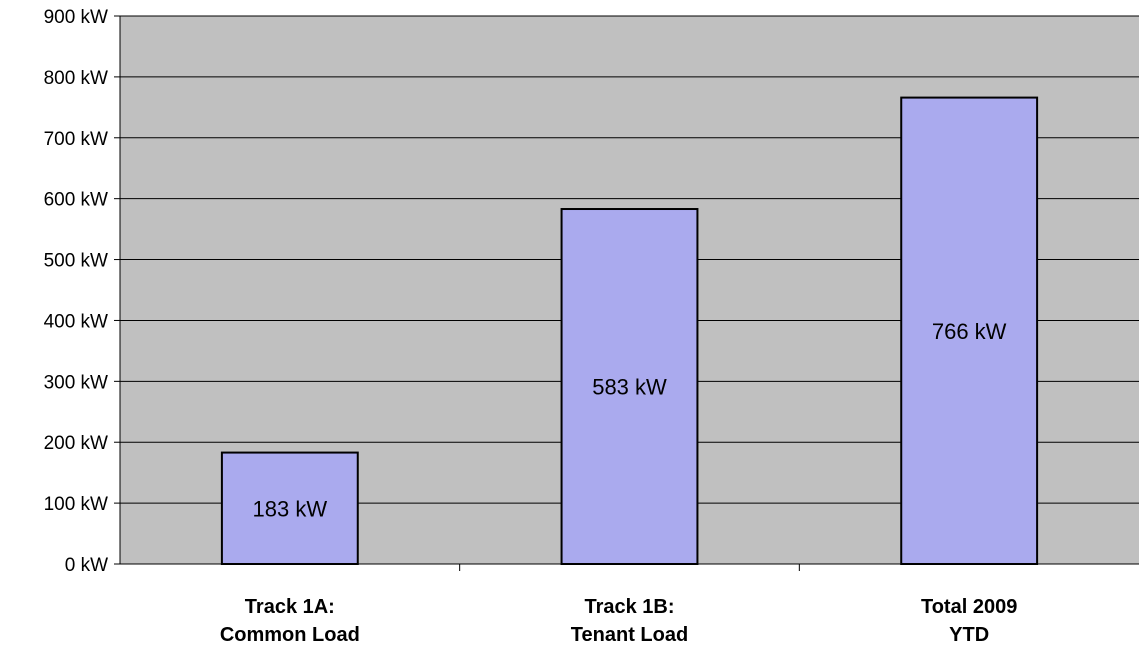  What do you see at coordinates (76, 139) in the screenshot?
I see `y-tick-label: 700 kW` at bounding box center [76, 139].